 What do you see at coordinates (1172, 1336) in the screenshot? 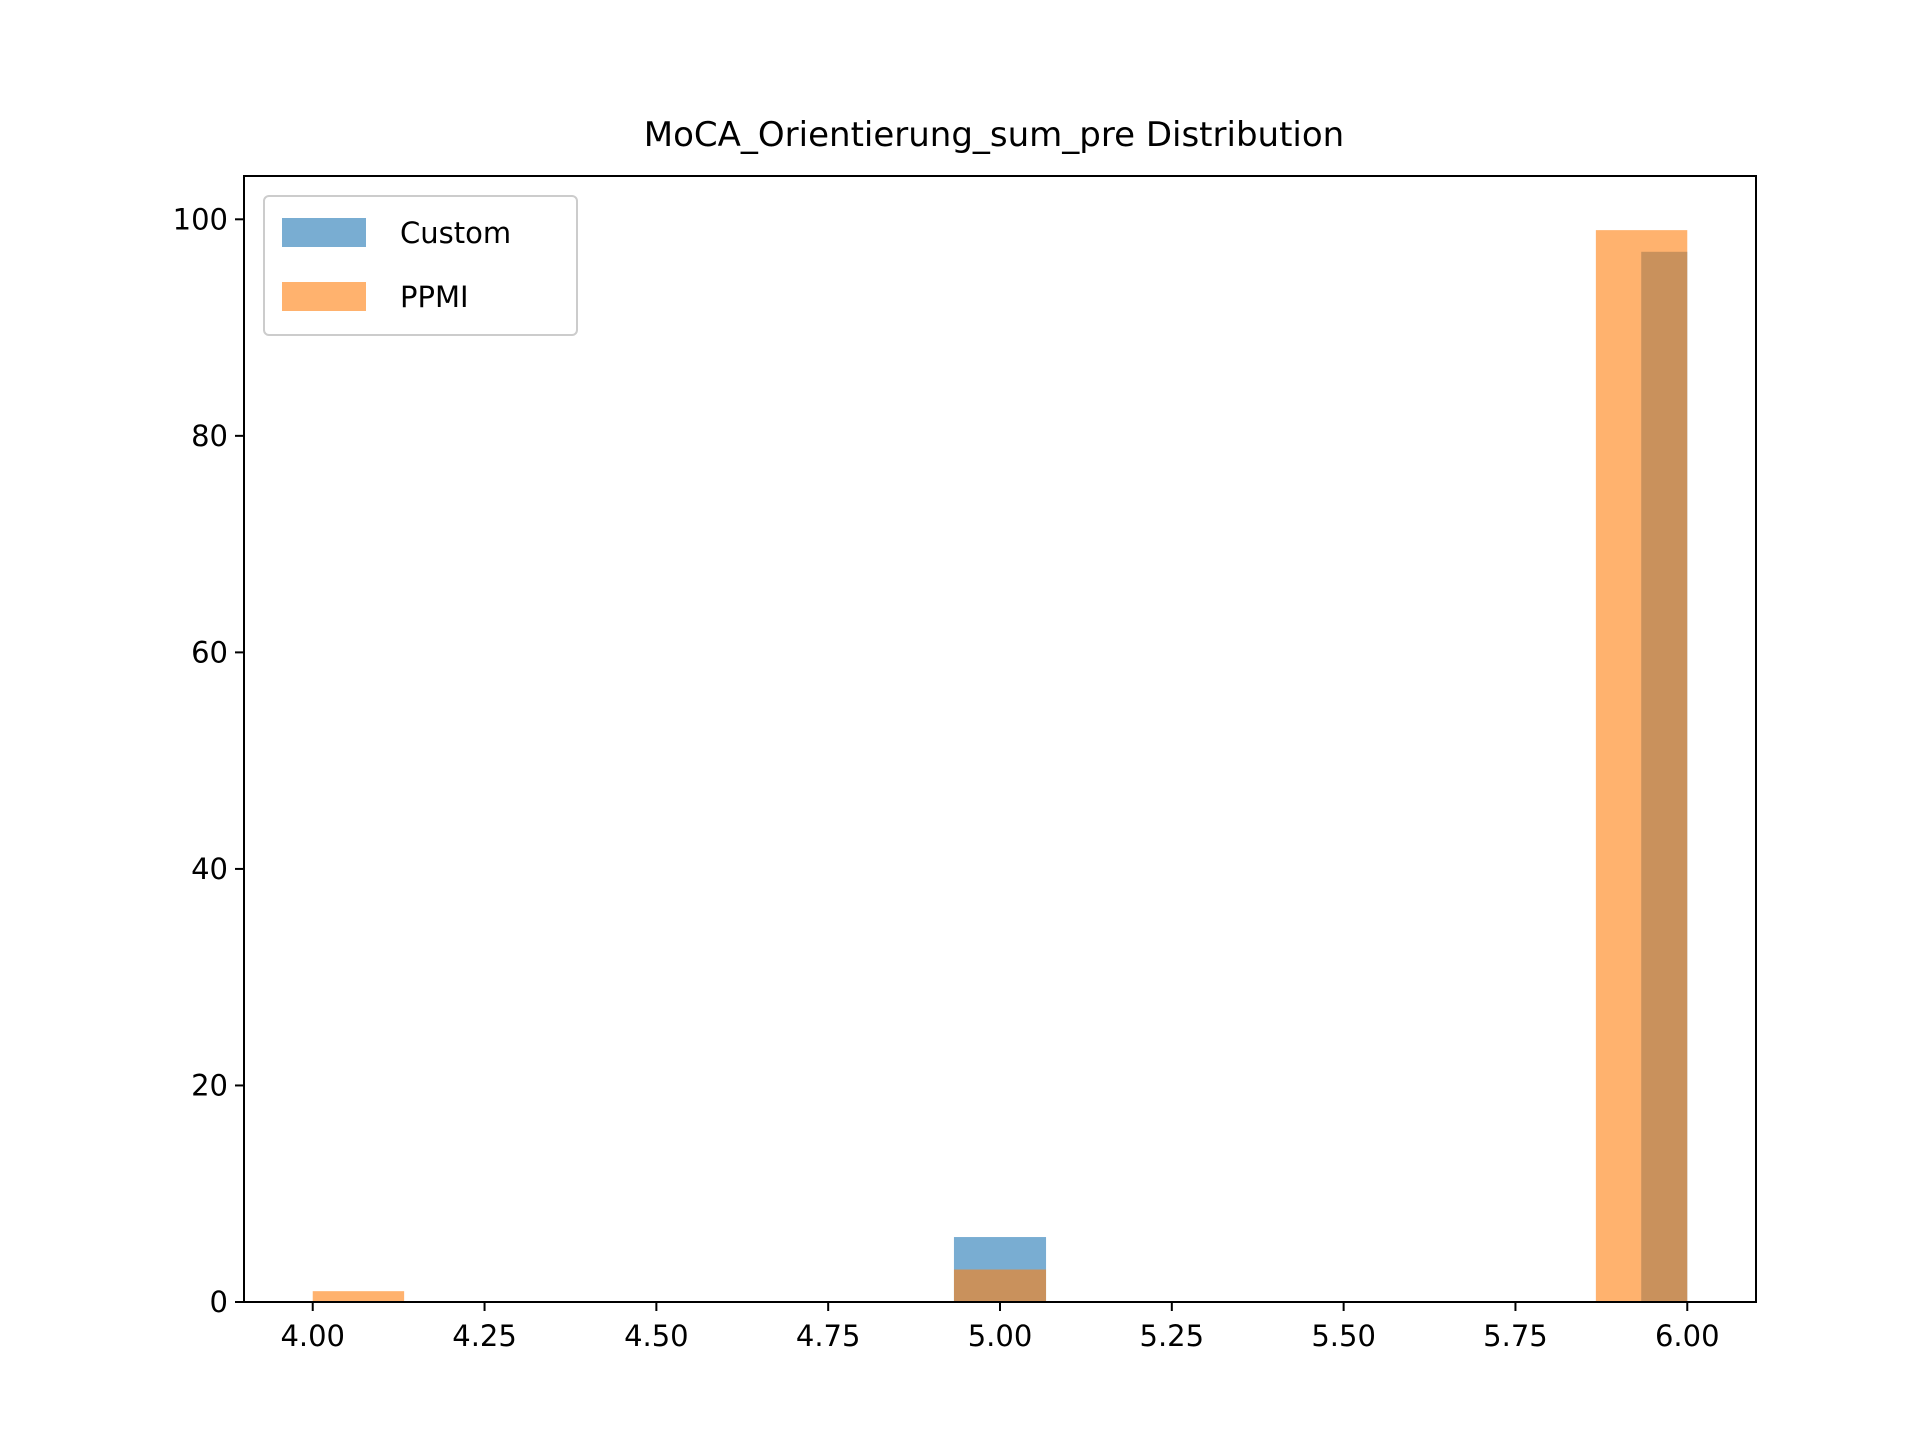
I see `x-tick-label: 5.25` at bounding box center [1172, 1336].